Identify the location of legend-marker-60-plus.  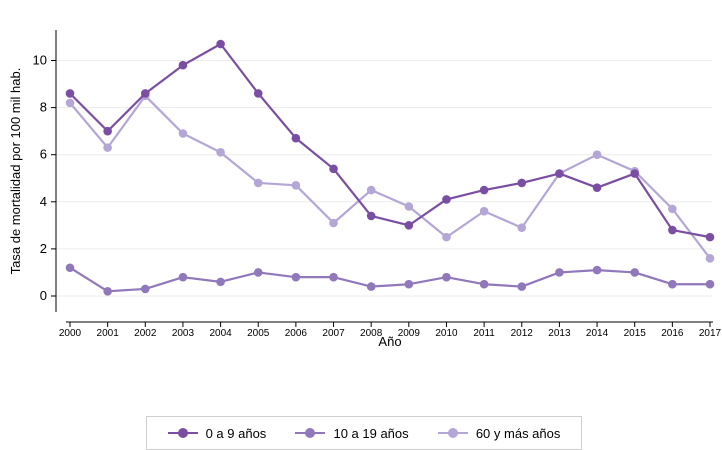
(452, 433).